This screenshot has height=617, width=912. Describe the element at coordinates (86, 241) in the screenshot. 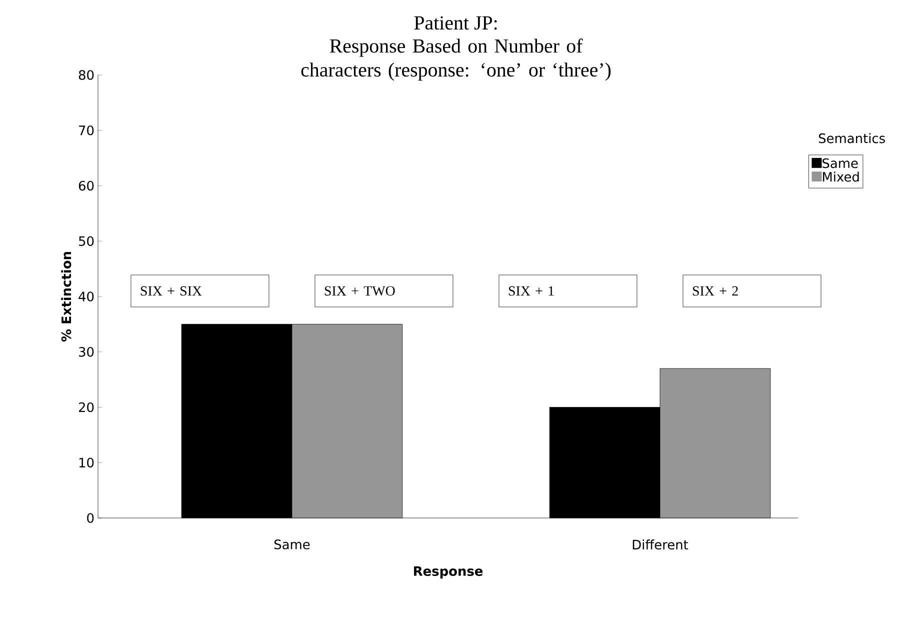

I see `y-tick-label: 50` at that location.